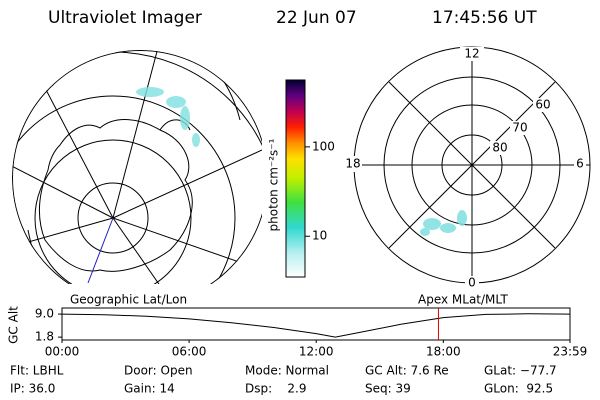 The image size is (600, 400). Describe the element at coordinates (287, 371) in the screenshot. I see `status-field: Mode: Normal` at that location.